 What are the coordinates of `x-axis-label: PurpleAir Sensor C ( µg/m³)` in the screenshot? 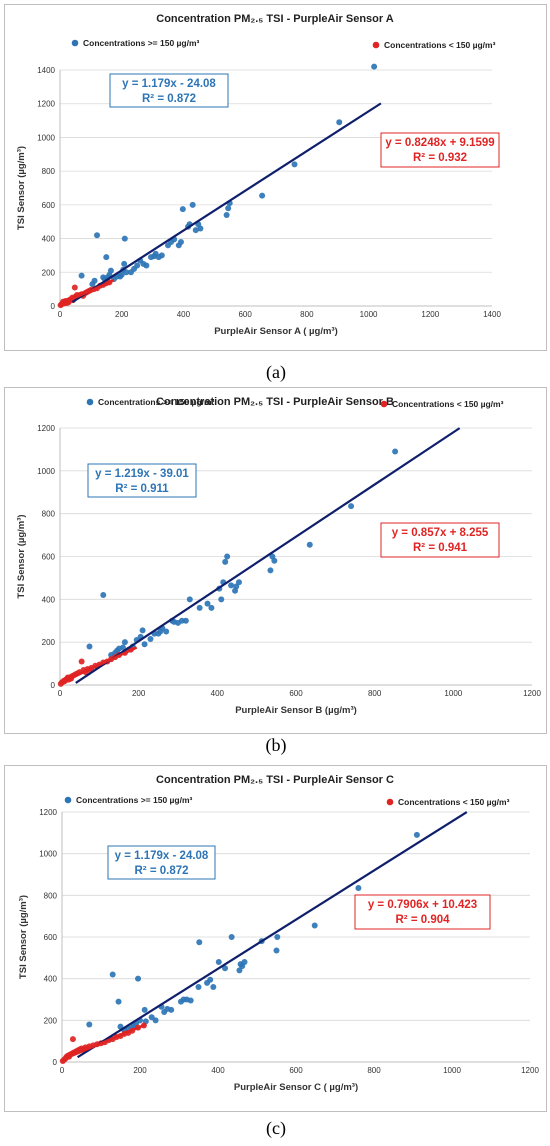 It's located at (296, 1087).